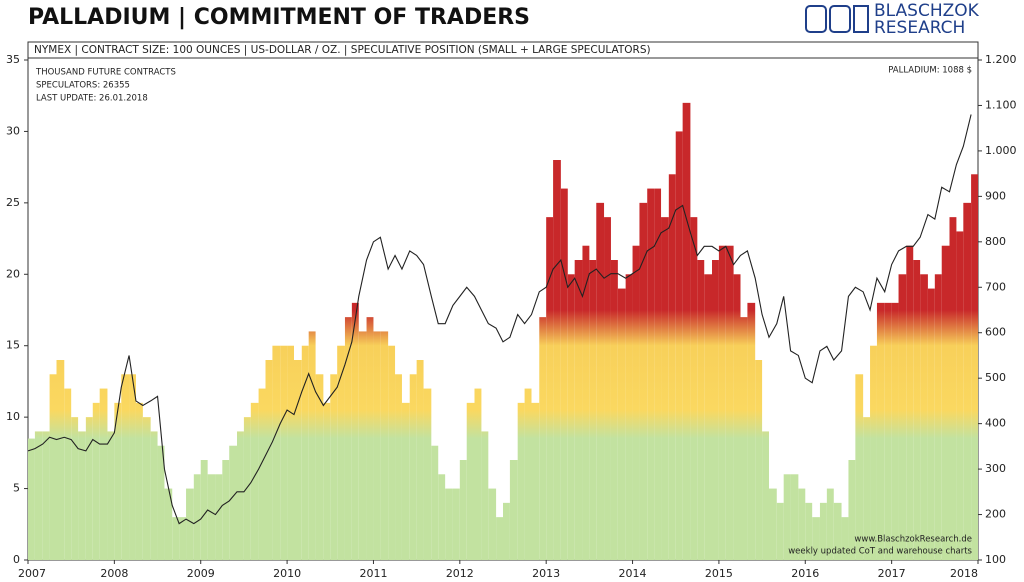 The height and width of the screenshot is (582, 1024). I want to click on chart-title: PALLADIUM | COMMITMENT OF TRADERS, so click(279, 17).